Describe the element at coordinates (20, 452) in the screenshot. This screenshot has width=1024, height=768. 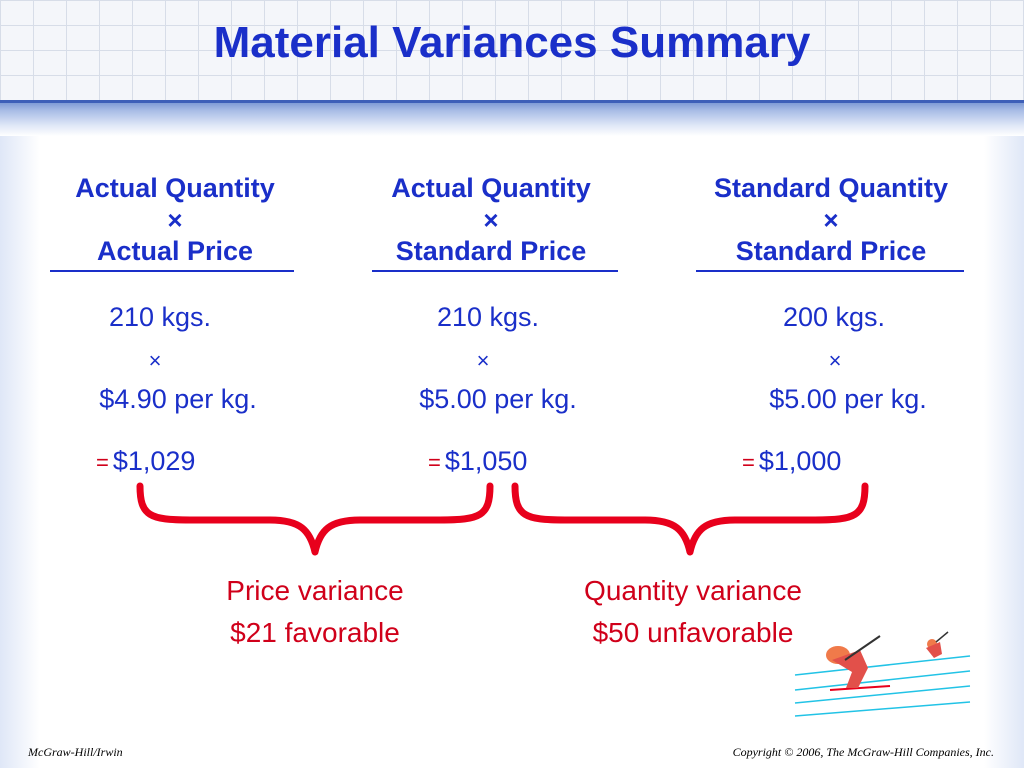
I see `left-side-shade` at that location.